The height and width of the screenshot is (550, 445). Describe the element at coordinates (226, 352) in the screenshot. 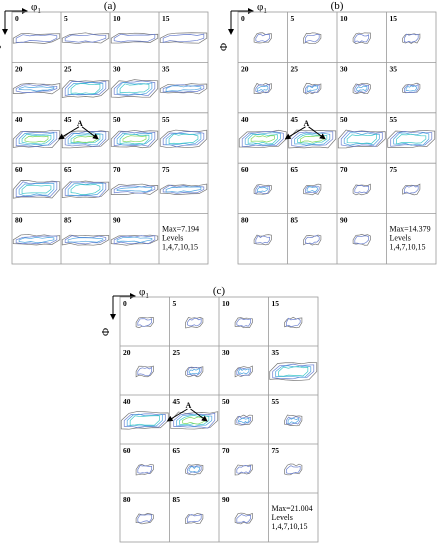

I see `cell-label: 30` at that location.